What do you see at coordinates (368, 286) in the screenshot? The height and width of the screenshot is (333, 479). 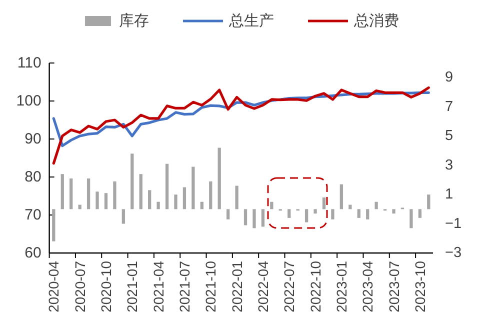 I see `x-tick-label: 2023-04` at bounding box center [368, 286].